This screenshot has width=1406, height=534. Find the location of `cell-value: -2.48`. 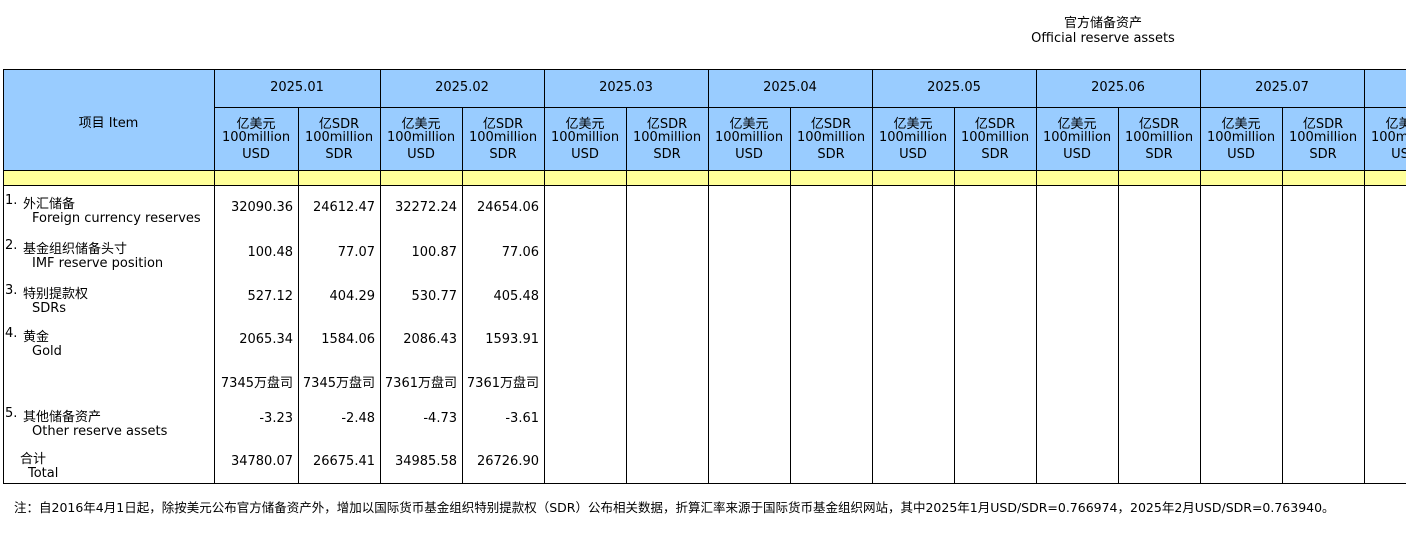

cell-value: -2.48 is located at coordinates (358, 418).